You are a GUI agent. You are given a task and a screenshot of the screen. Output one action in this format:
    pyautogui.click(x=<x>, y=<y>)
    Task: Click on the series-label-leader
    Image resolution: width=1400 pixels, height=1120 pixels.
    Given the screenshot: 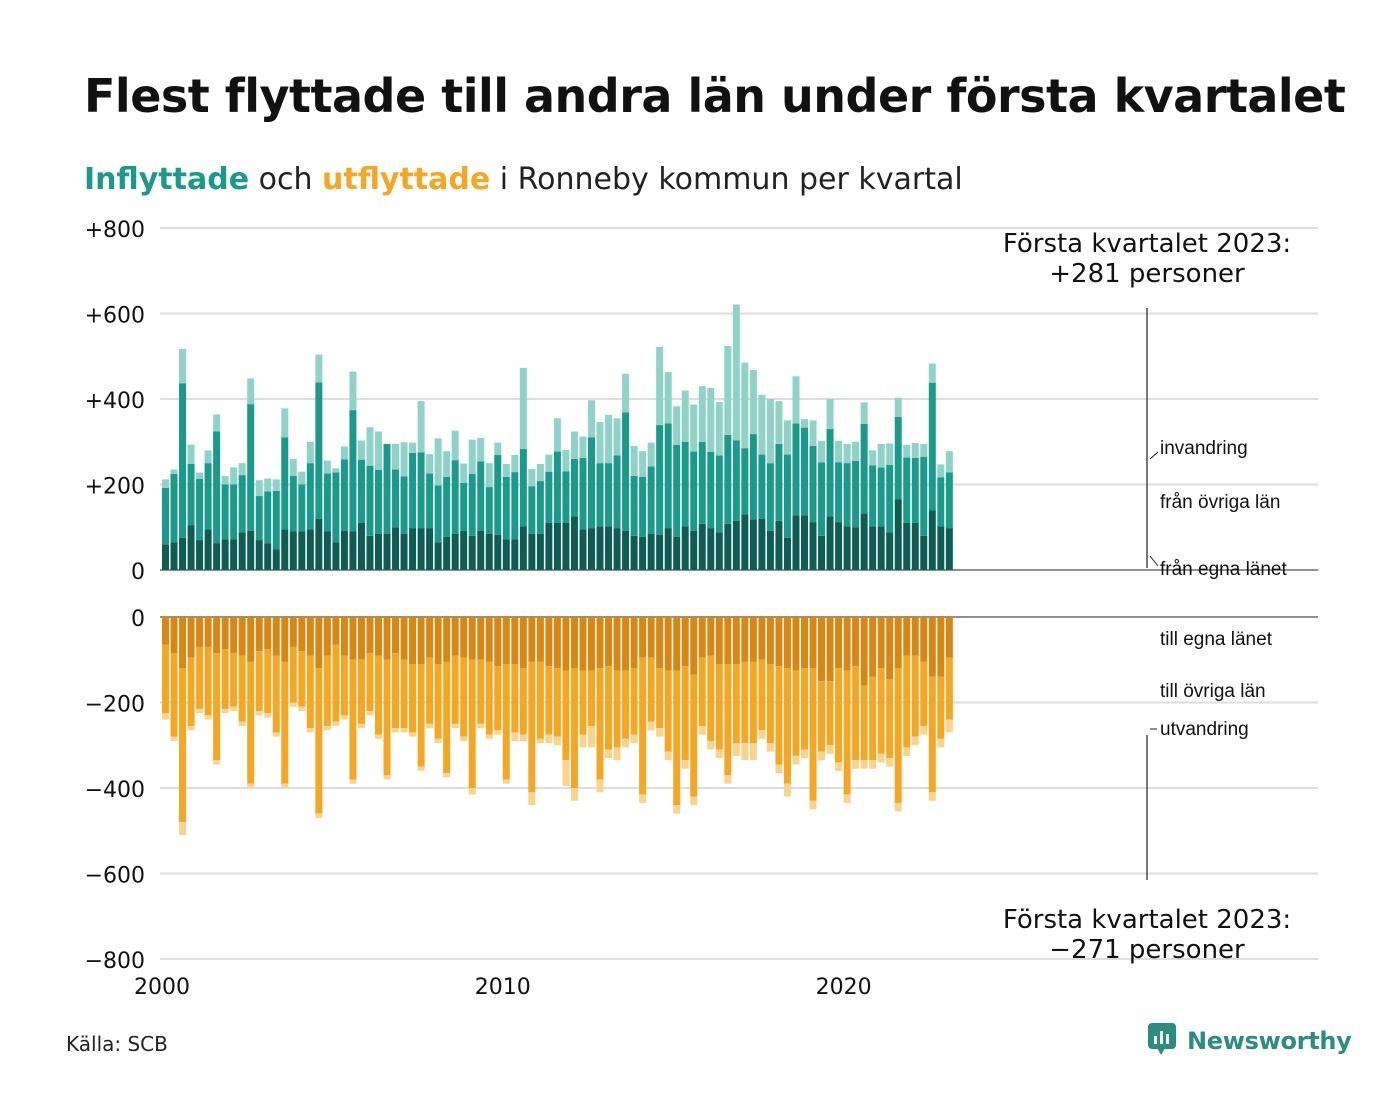 What is the action you would take?
    pyautogui.click(x=1154, y=455)
    